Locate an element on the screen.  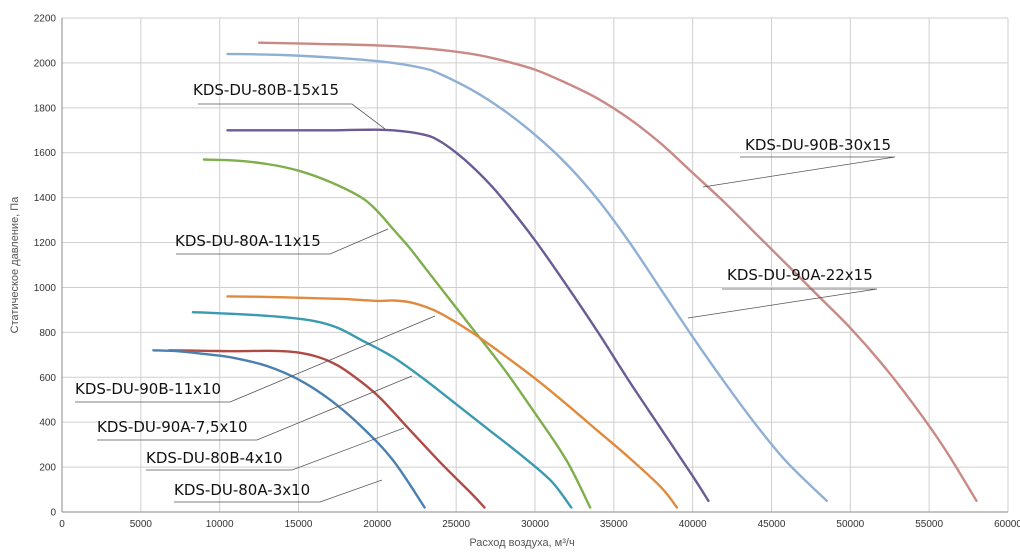
series-label-5: KDS-DU-90A-7,5x10 is located at coordinates (172, 427).